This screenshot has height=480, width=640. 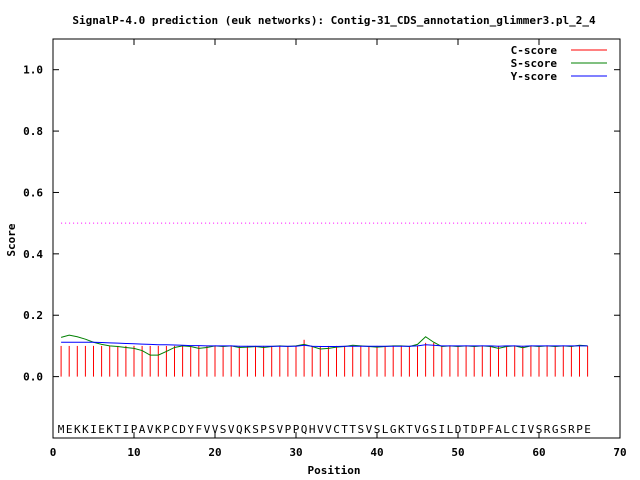 I want to click on x-tick-label: 40, so click(x=376, y=452).